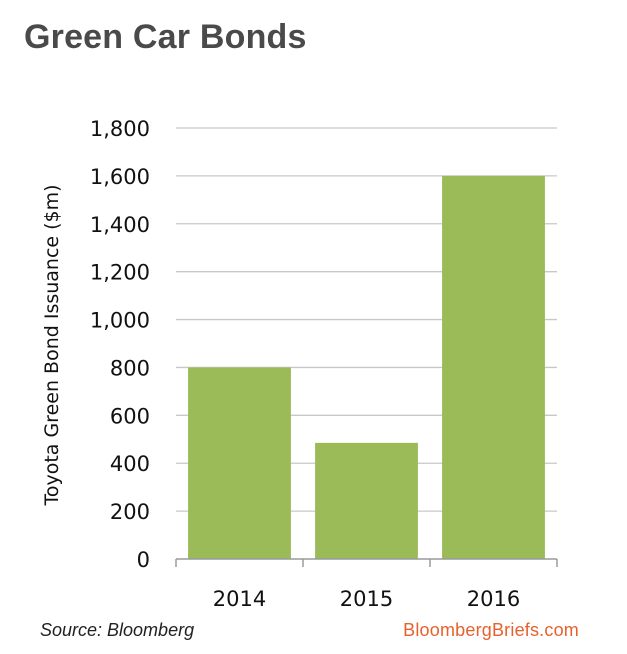 This screenshot has width=627, height=654. Describe the element at coordinates (130, 512) in the screenshot. I see `y-tick-label: 200` at that location.